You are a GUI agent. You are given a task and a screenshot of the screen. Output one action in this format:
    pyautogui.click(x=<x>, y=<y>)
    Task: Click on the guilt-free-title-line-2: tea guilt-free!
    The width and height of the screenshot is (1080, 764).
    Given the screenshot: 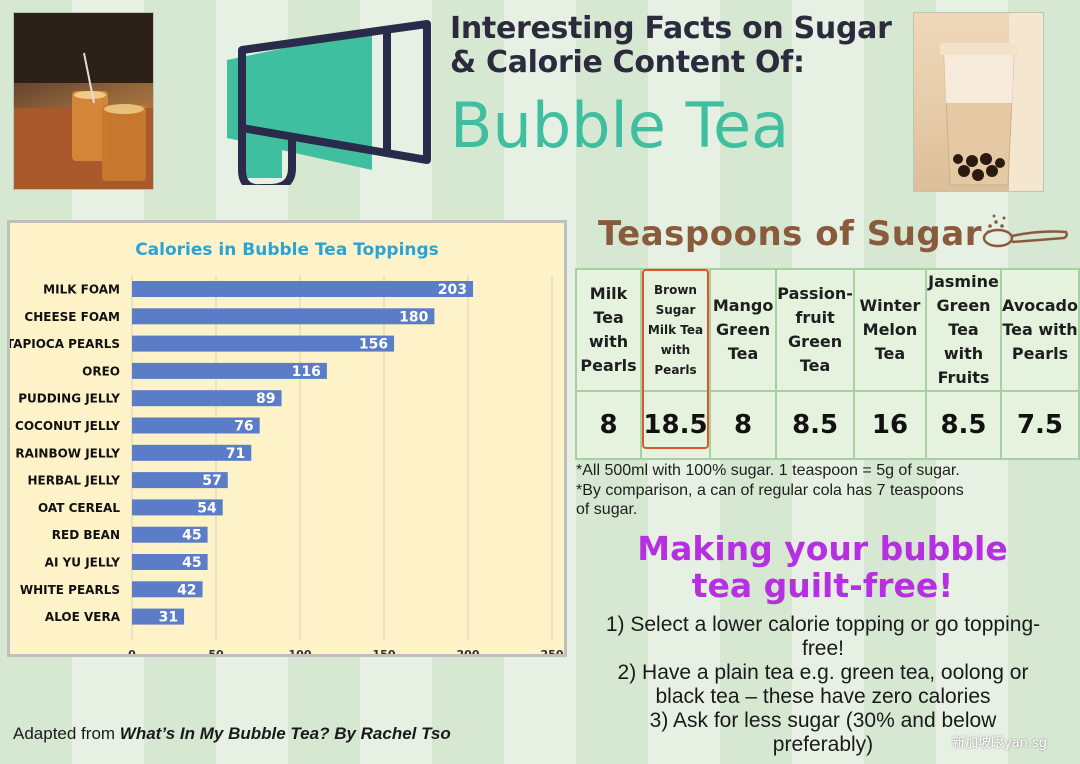 What is the action you would take?
    pyautogui.click(x=822, y=585)
    